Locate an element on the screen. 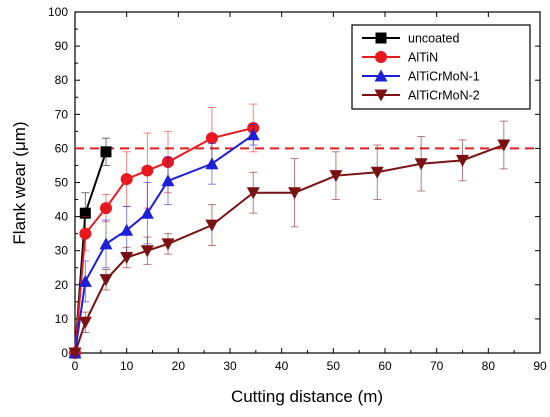  x-tick-label: 60 is located at coordinates (385, 366).